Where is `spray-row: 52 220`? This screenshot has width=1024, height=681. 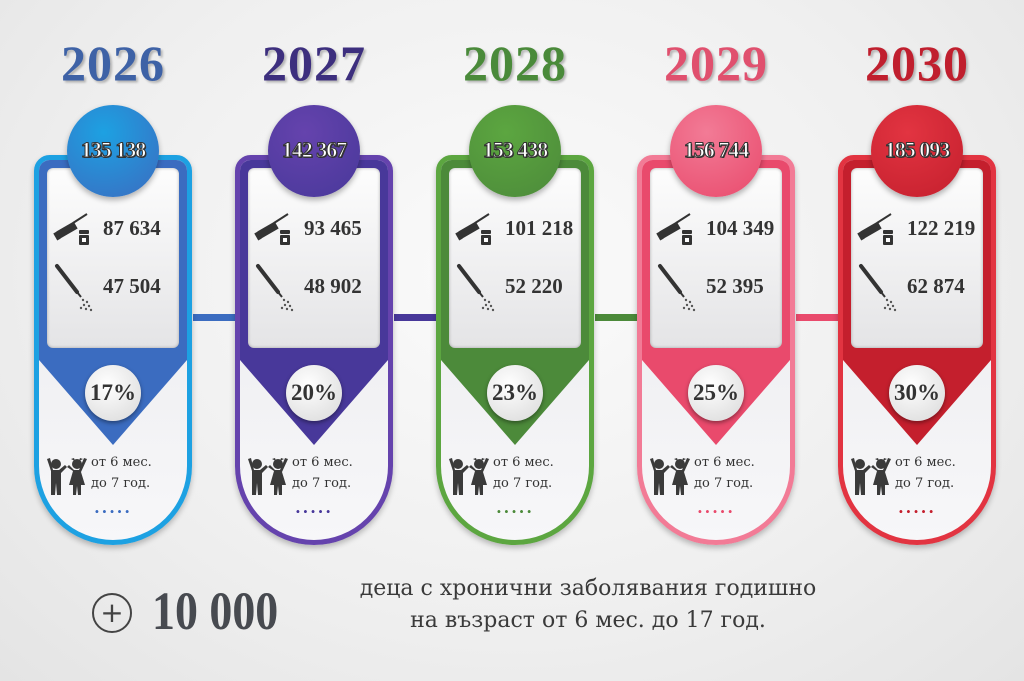
spray-row: 52 220 is located at coordinates (517, 288).